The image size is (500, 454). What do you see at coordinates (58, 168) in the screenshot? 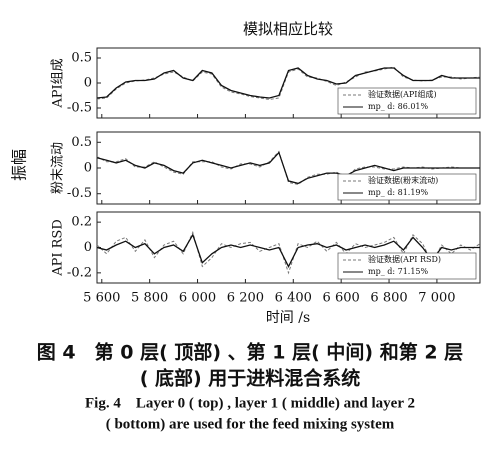
I see `y-axis-label: 粉末流动` at bounding box center [58, 168].